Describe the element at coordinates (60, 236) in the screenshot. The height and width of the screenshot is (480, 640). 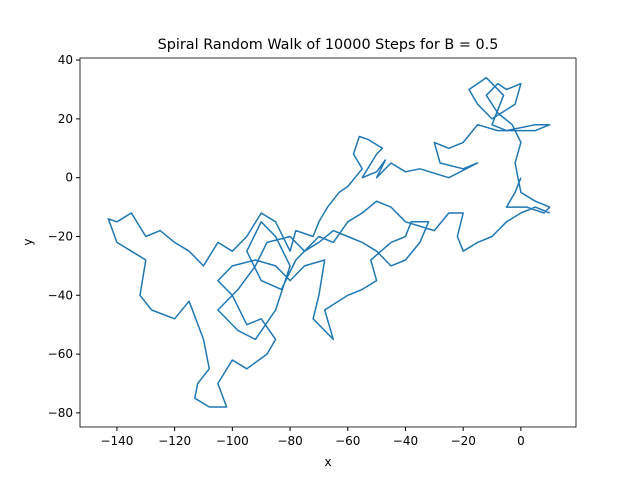
I see `y-tick-label: −20` at that location.